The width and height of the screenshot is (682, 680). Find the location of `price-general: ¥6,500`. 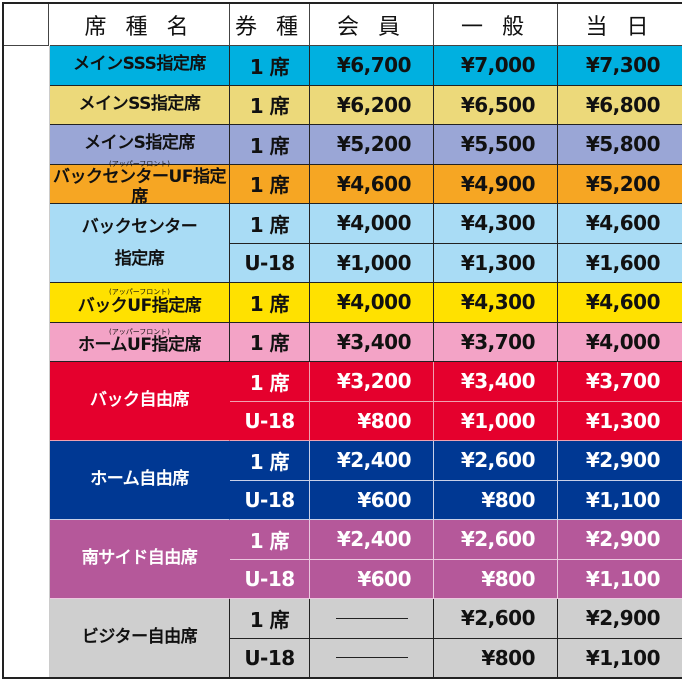

price-general: ¥6,500 is located at coordinates (496, 105).